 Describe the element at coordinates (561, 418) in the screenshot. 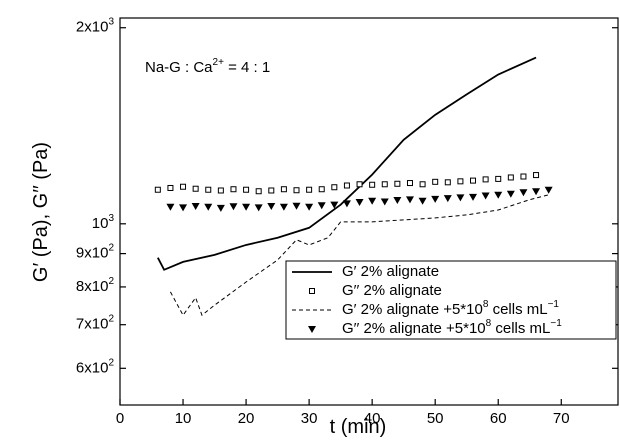

I see `x-tick-label: 70` at that location.